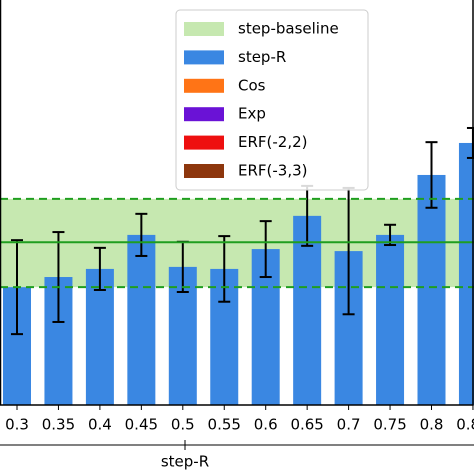  What do you see at coordinates (273, 171) in the screenshot?
I see `legend-label: ERF(-3,3)` at bounding box center [273, 171].